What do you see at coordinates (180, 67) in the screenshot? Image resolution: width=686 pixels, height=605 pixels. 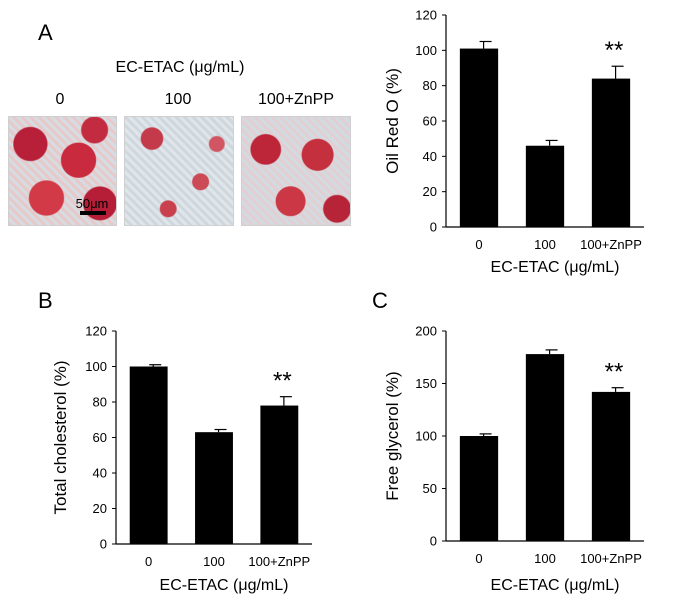 I see `micrograph-treatment-label: EC-ETAC (μg/mL)` at bounding box center [180, 67].